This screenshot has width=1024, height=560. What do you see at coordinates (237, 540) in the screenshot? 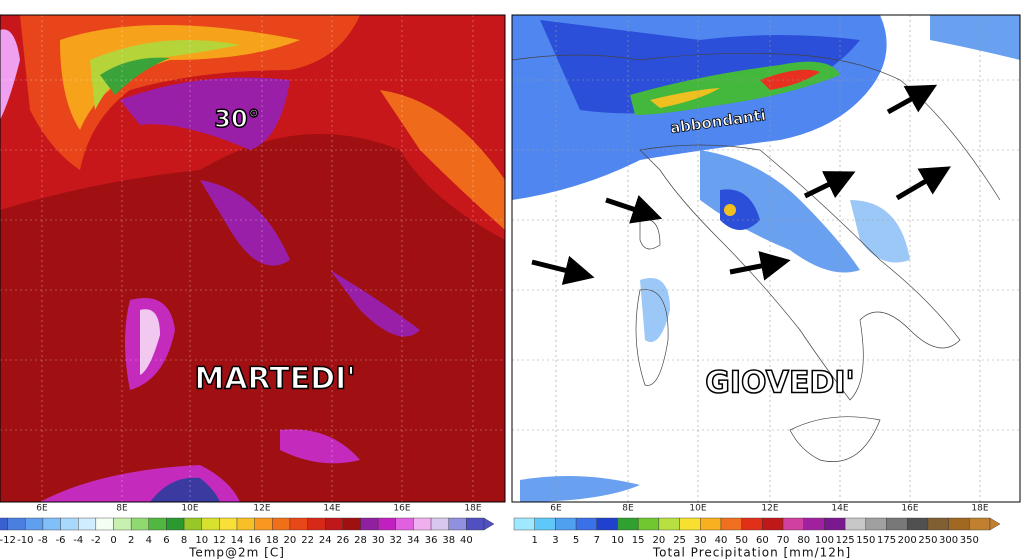
I see `colorbar-label: 14` at bounding box center [237, 540].